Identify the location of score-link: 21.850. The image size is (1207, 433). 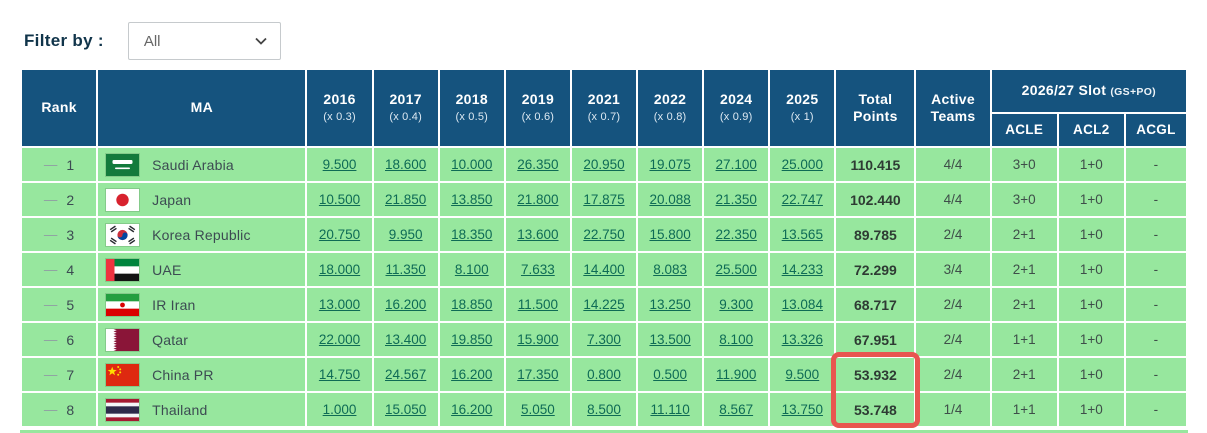
(406, 199).